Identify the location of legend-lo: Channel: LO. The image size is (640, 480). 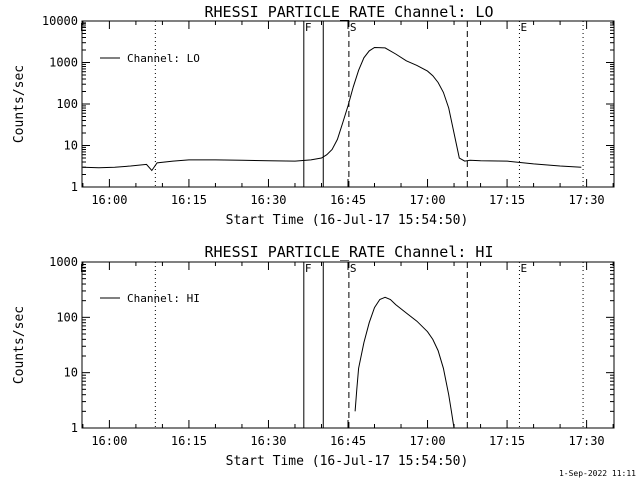
(150, 58).